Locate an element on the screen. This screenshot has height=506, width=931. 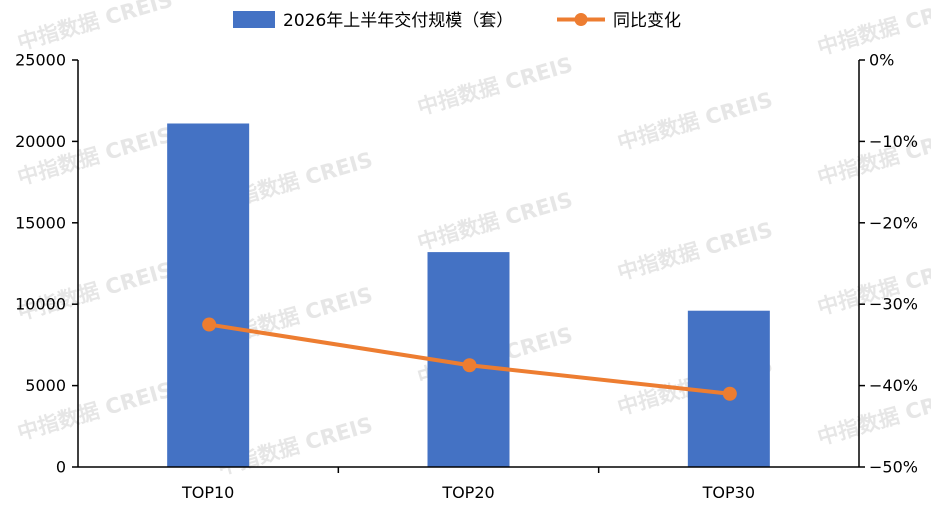
x-tick-label: TOP10 is located at coordinates (207, 492).